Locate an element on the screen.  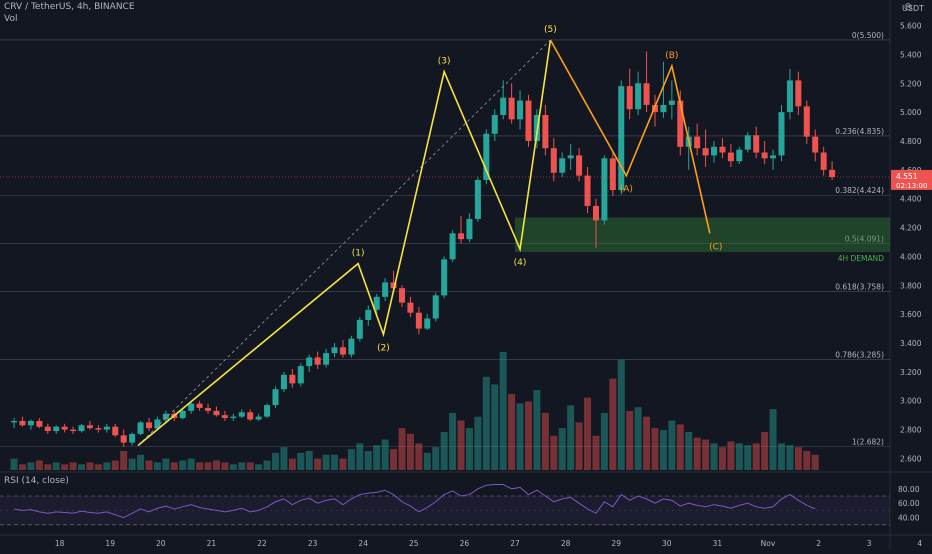
price-tick-label: 3.800 is located at coordinates (911, 285).